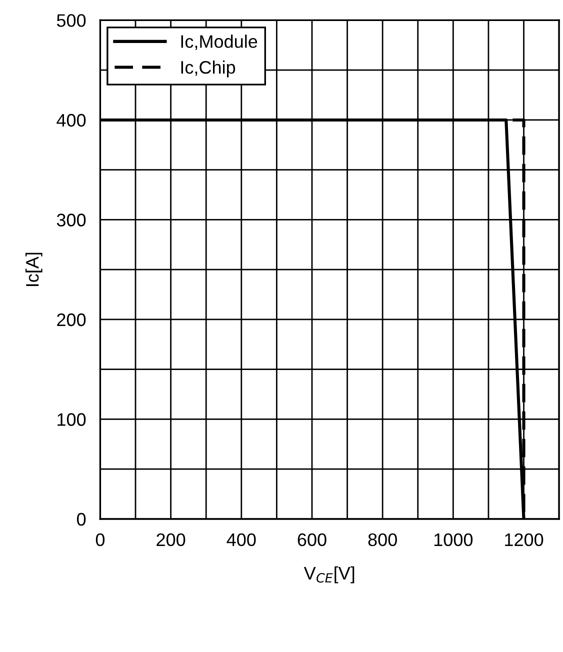 The height and width of the screenshot is (652, 563). I want to click on y-tick-label: 400, so click(71, 120).